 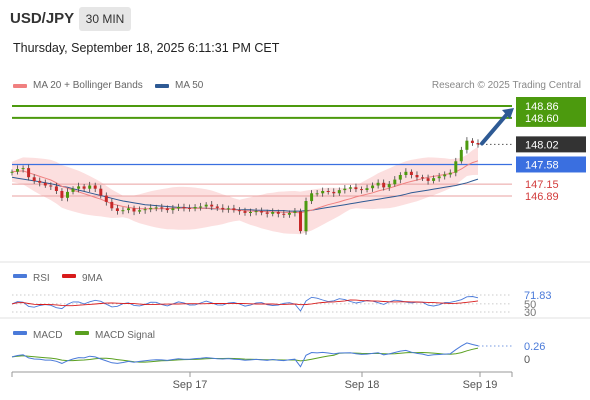 What do you see at coordinates (362, 385) in the screenshot?
I see `x-axis-tick-label: Sep 18` at bounding box center [362, 385].